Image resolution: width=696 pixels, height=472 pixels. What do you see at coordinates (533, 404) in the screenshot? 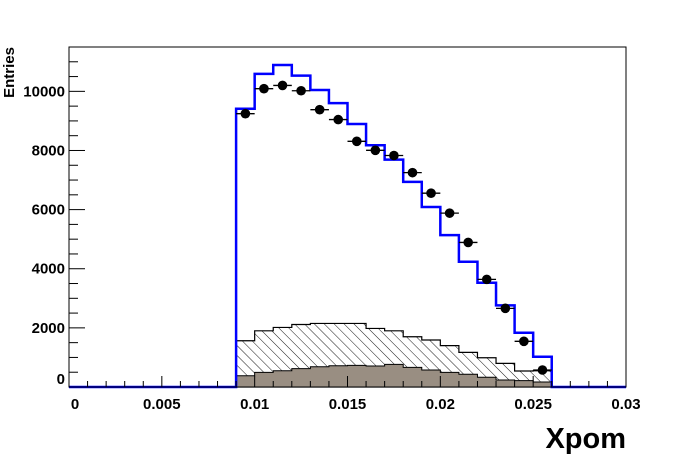
I see `x-tick-label: 0.025` at bounding box center [533, 404].